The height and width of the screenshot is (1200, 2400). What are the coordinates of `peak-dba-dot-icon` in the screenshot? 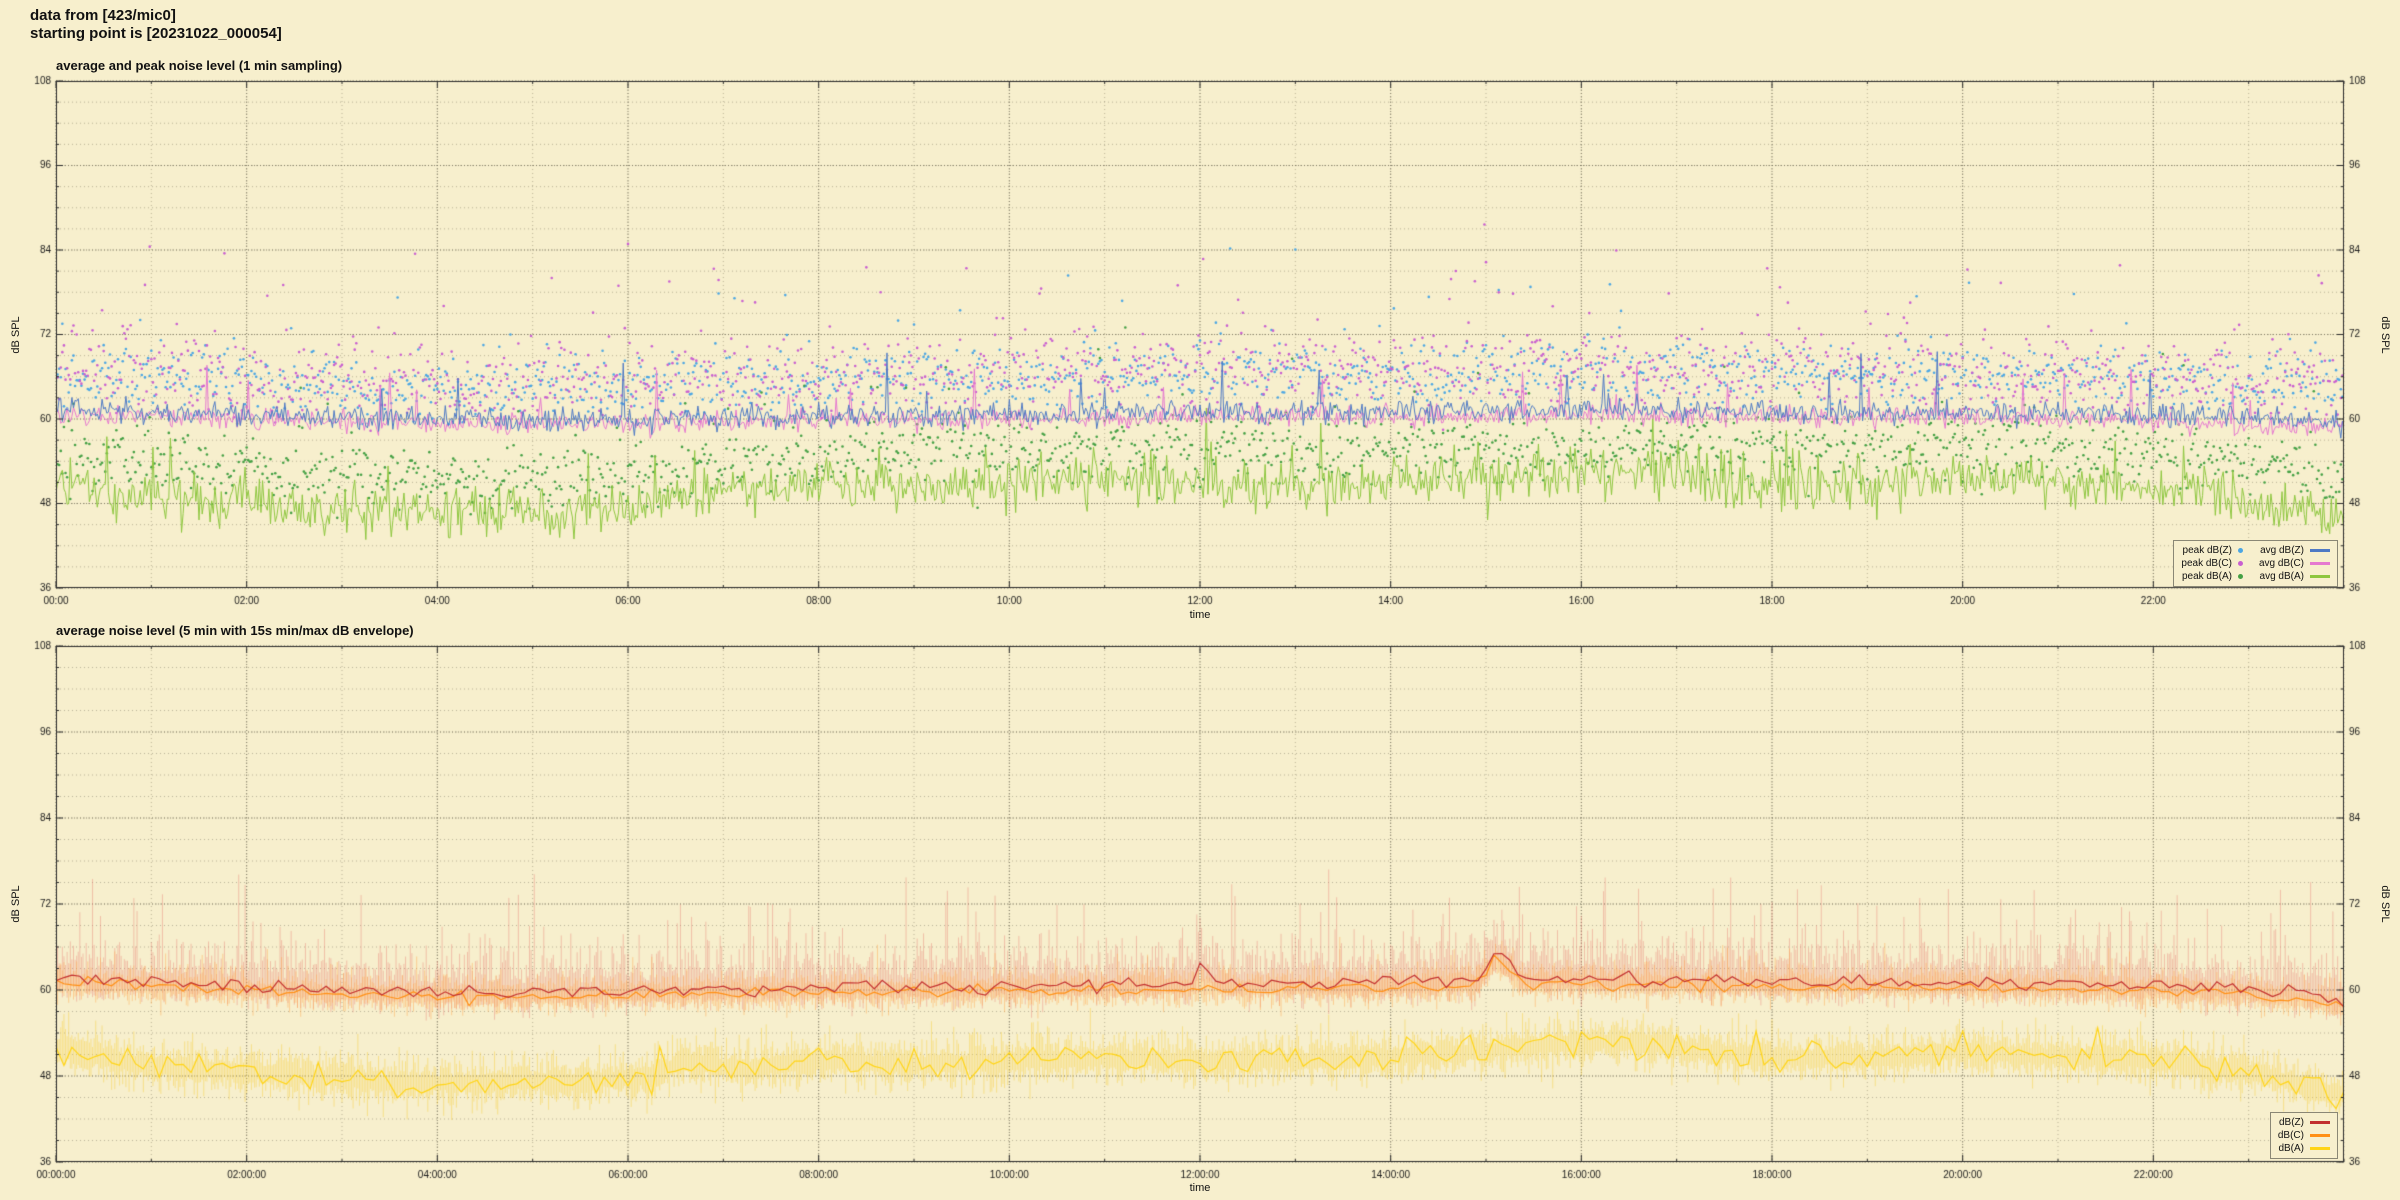 It's located at (2240, 576).